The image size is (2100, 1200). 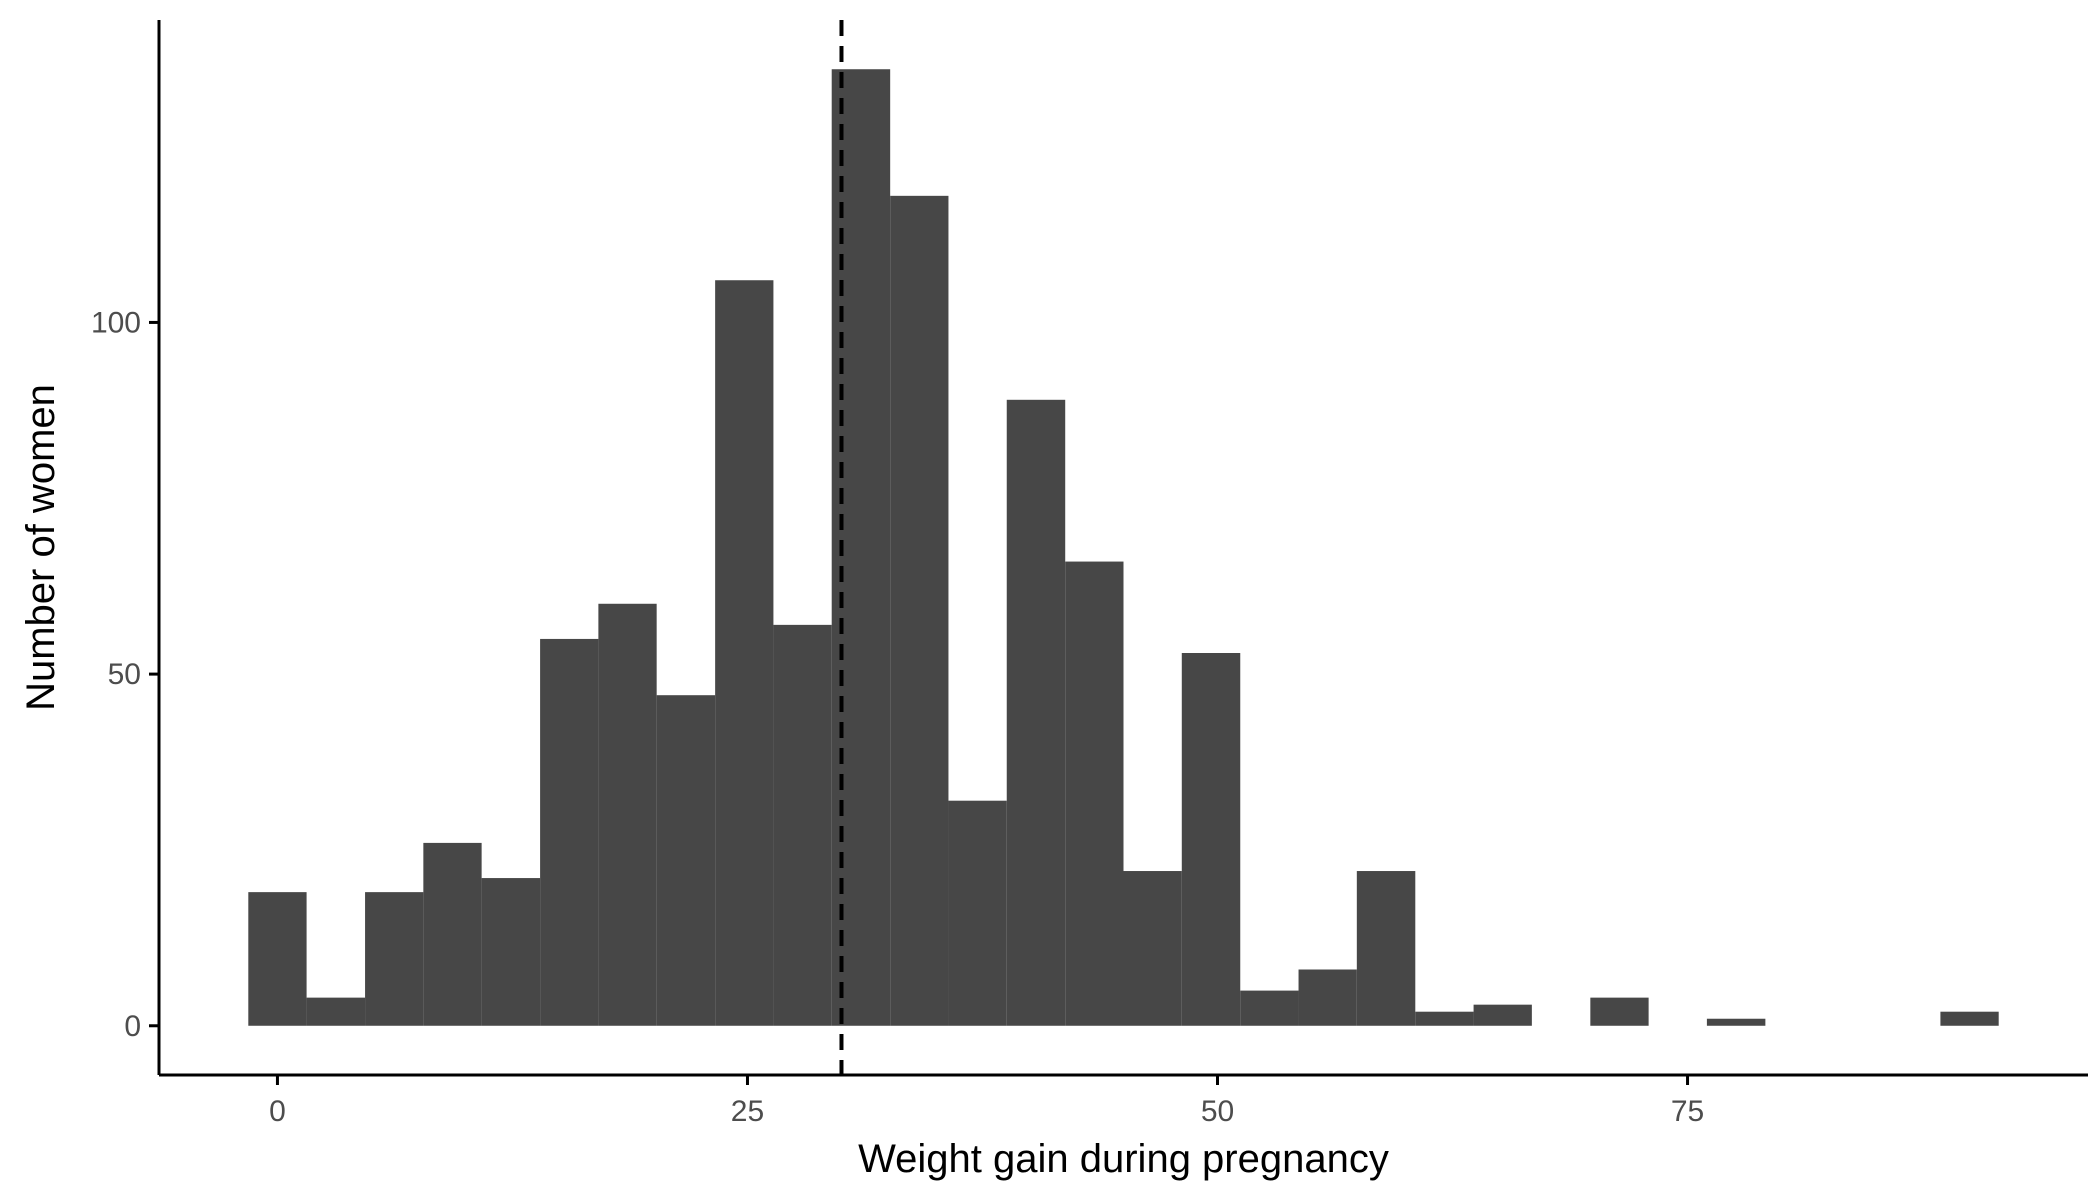 I want to click on y-tick-label: 50, so click(x=124, y=674).